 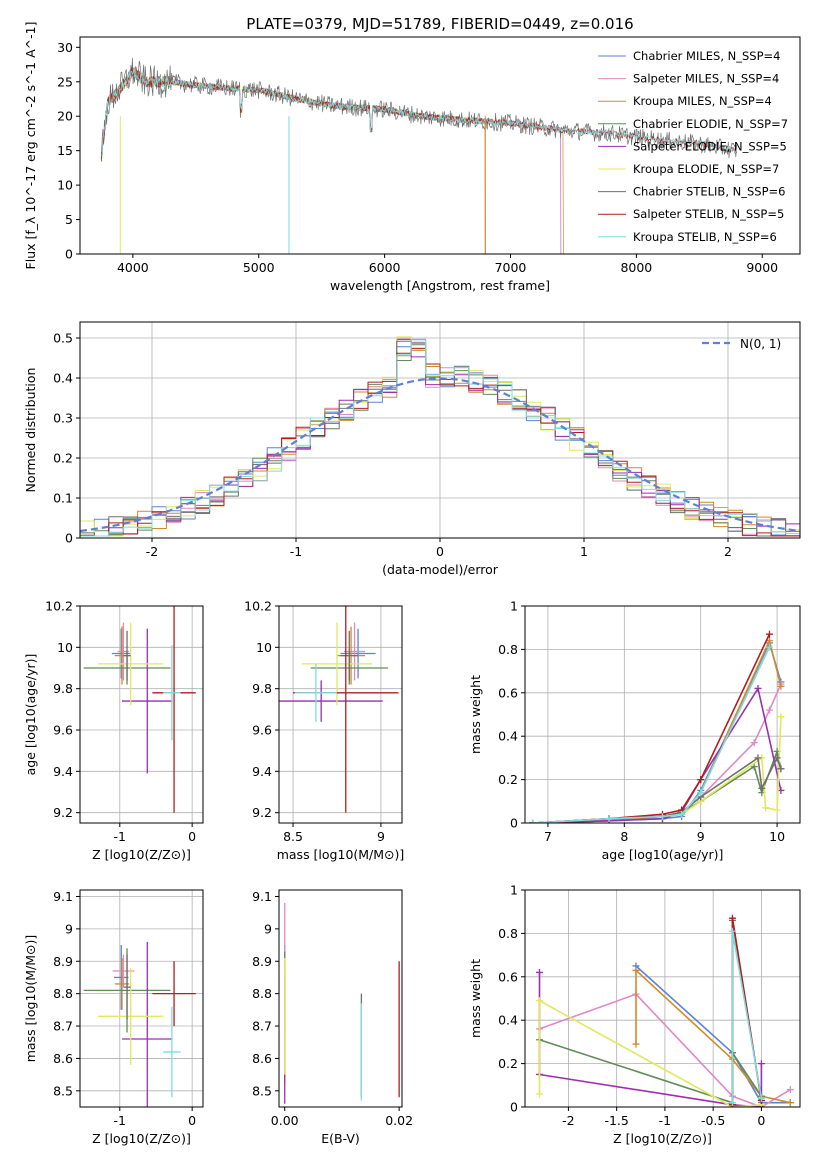 What do you see at coordinates (340, 1138) in the screenshot?
I see `x-axis-label: E(B-V)` at bounding box center [340, 1138].